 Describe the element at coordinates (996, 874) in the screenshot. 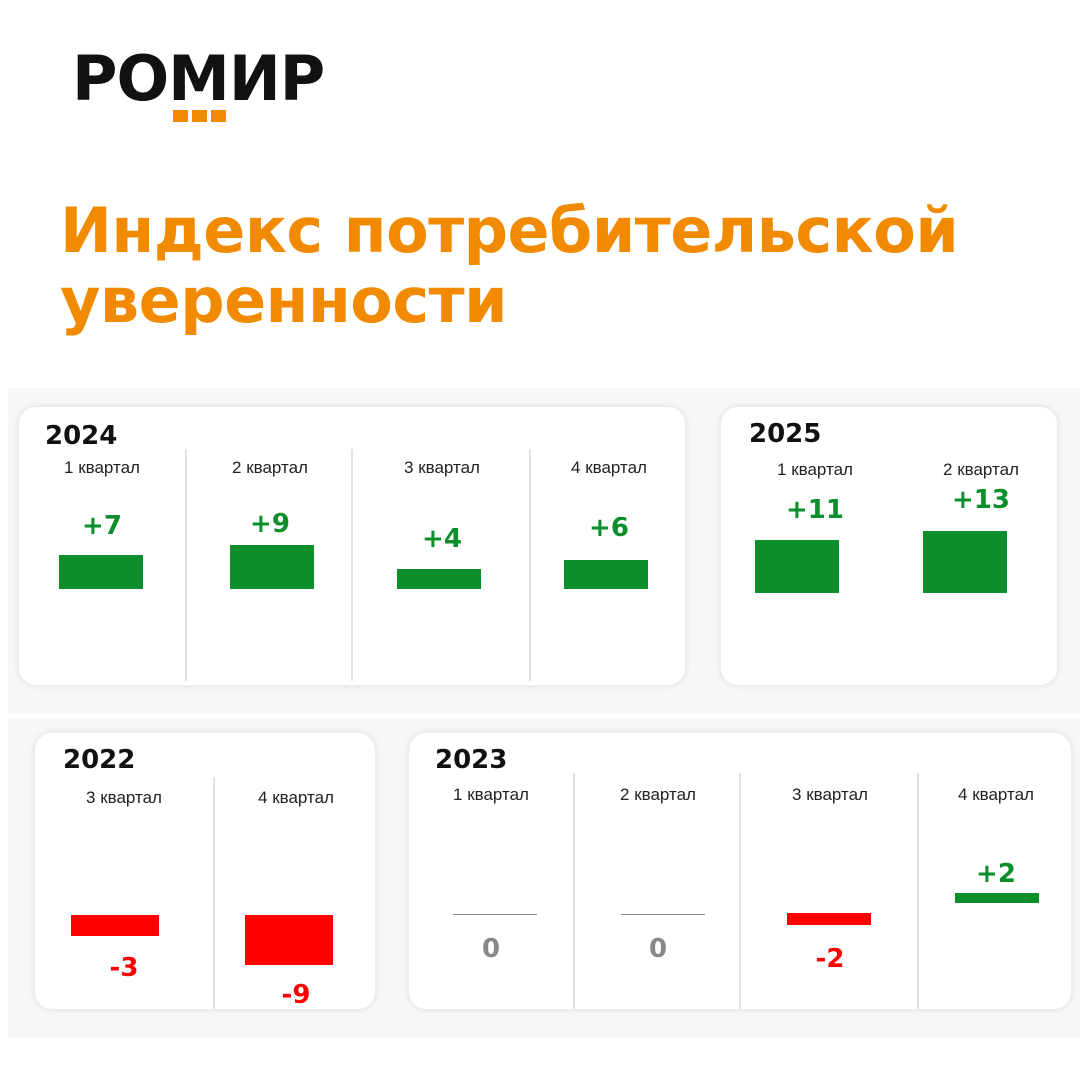

I see `value-label: +2` at that location.